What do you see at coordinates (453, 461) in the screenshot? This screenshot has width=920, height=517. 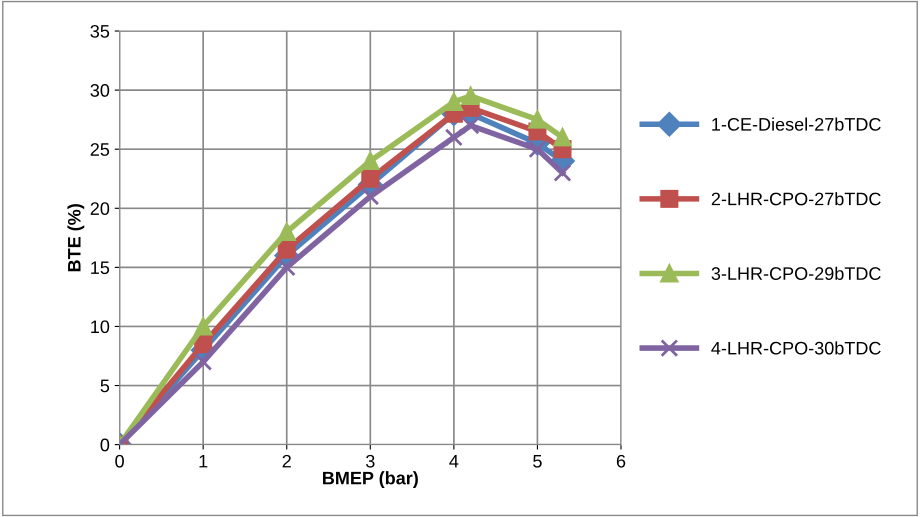 I see `x-tick-label: 4` at bounding box center [453, 461].